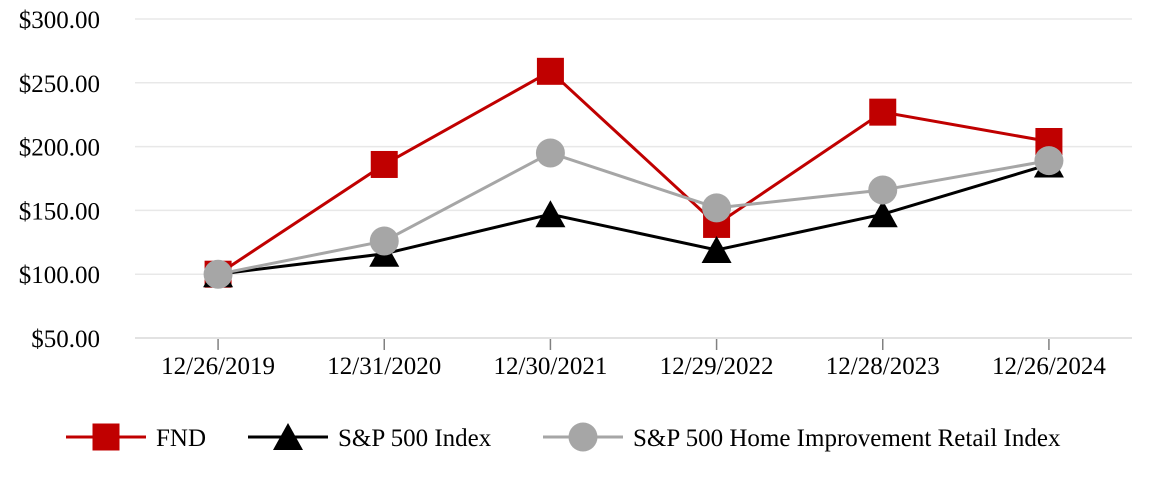 The image size is (1152, 480). Describe the element at coordinates (583, 437) in the screenshot. I see `legend-marker-sp500-home-improvement-retail-index` at that location.